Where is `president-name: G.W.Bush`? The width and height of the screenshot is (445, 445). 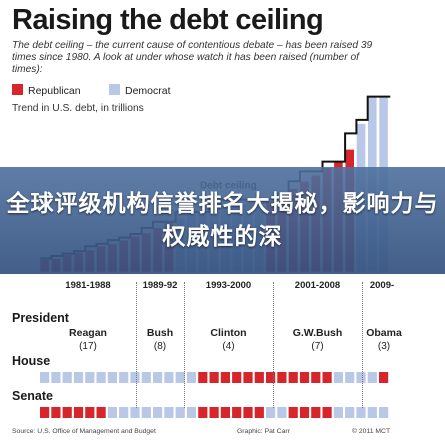
president-name: G.W.Bush is located at coordinates (317, 333).